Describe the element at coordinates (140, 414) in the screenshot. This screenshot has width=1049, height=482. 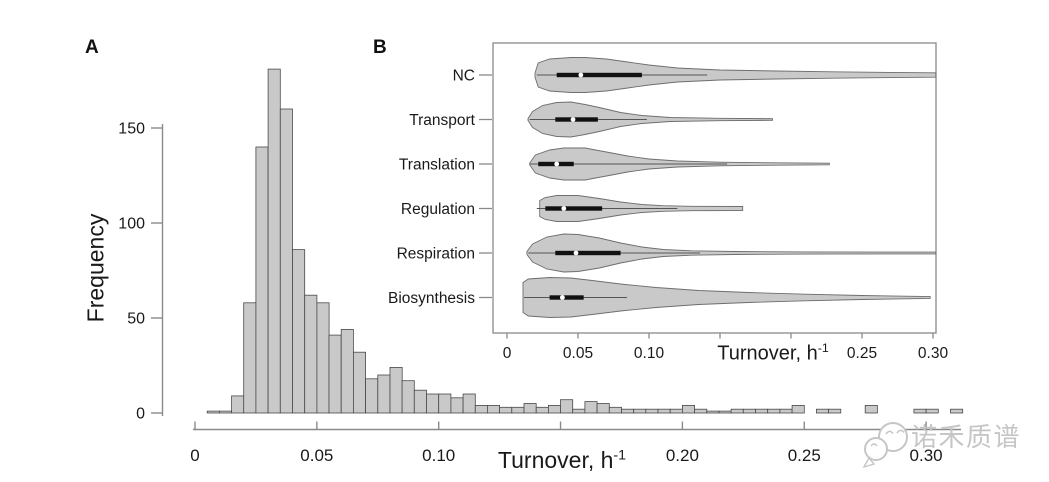
I see `y-tick-label: 0` at that location.